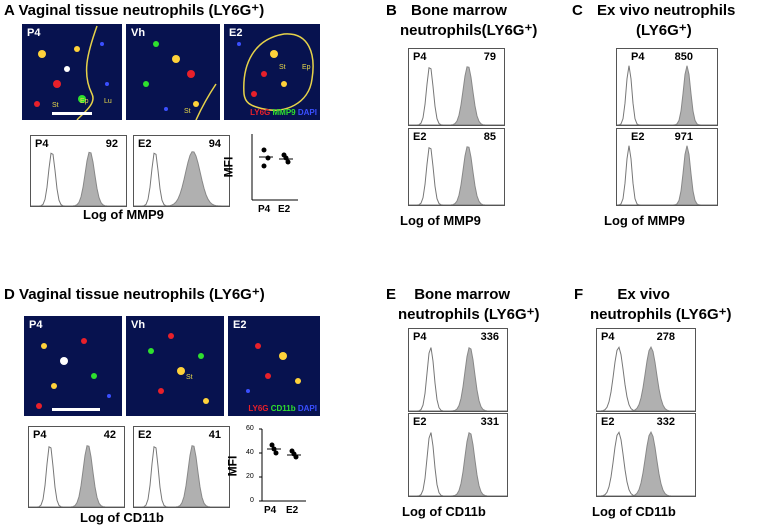  What do you see at coordinates (283, 408) in the screenshot?
I see `legend-cd11b: CD11b` at bounding box center [283, 408].